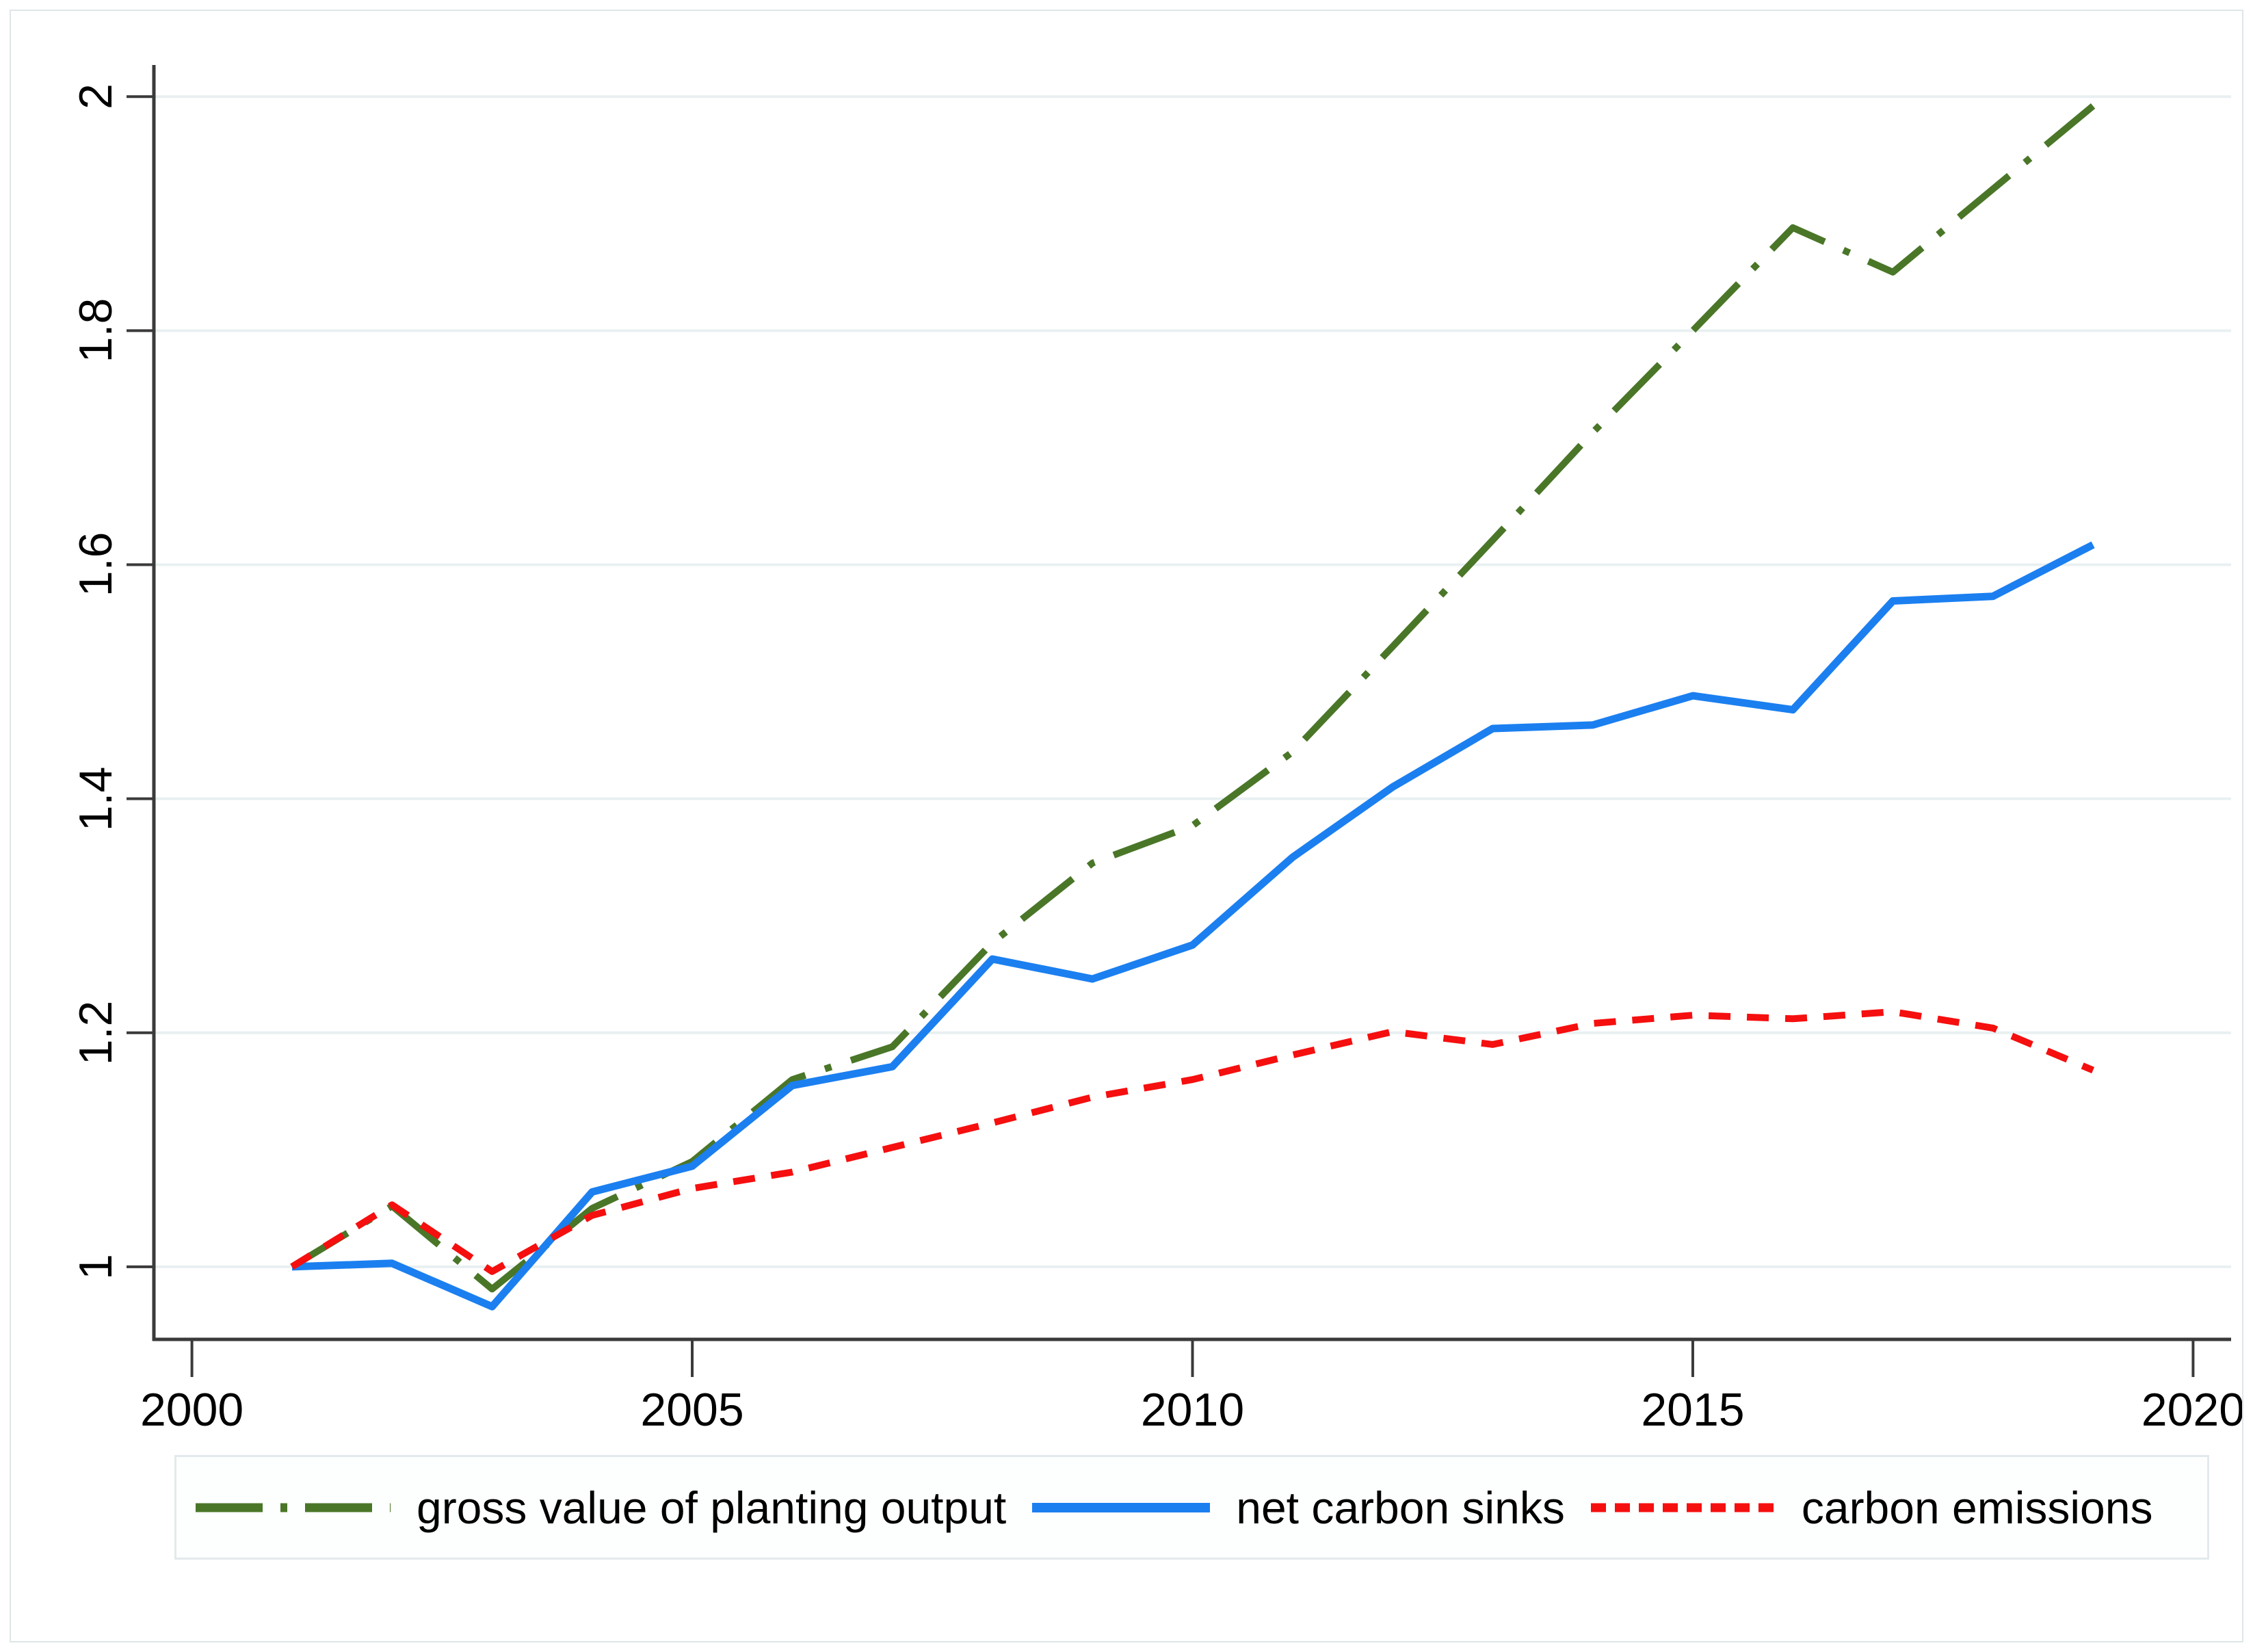  Describe the element at coordinates (192, 1410) in the screenshot. I see `x-tick-label: 2000` at that location.